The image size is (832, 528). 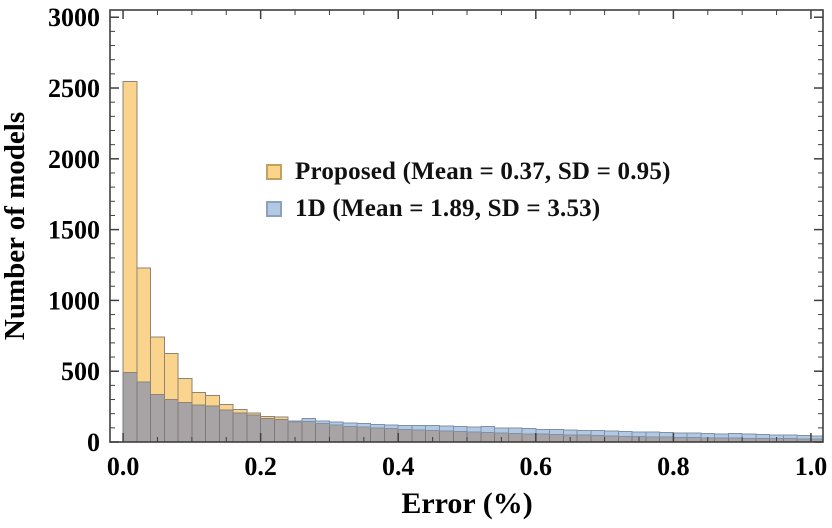 I want to click on x-tick-label: 0.6, so click(x=536, y=466).